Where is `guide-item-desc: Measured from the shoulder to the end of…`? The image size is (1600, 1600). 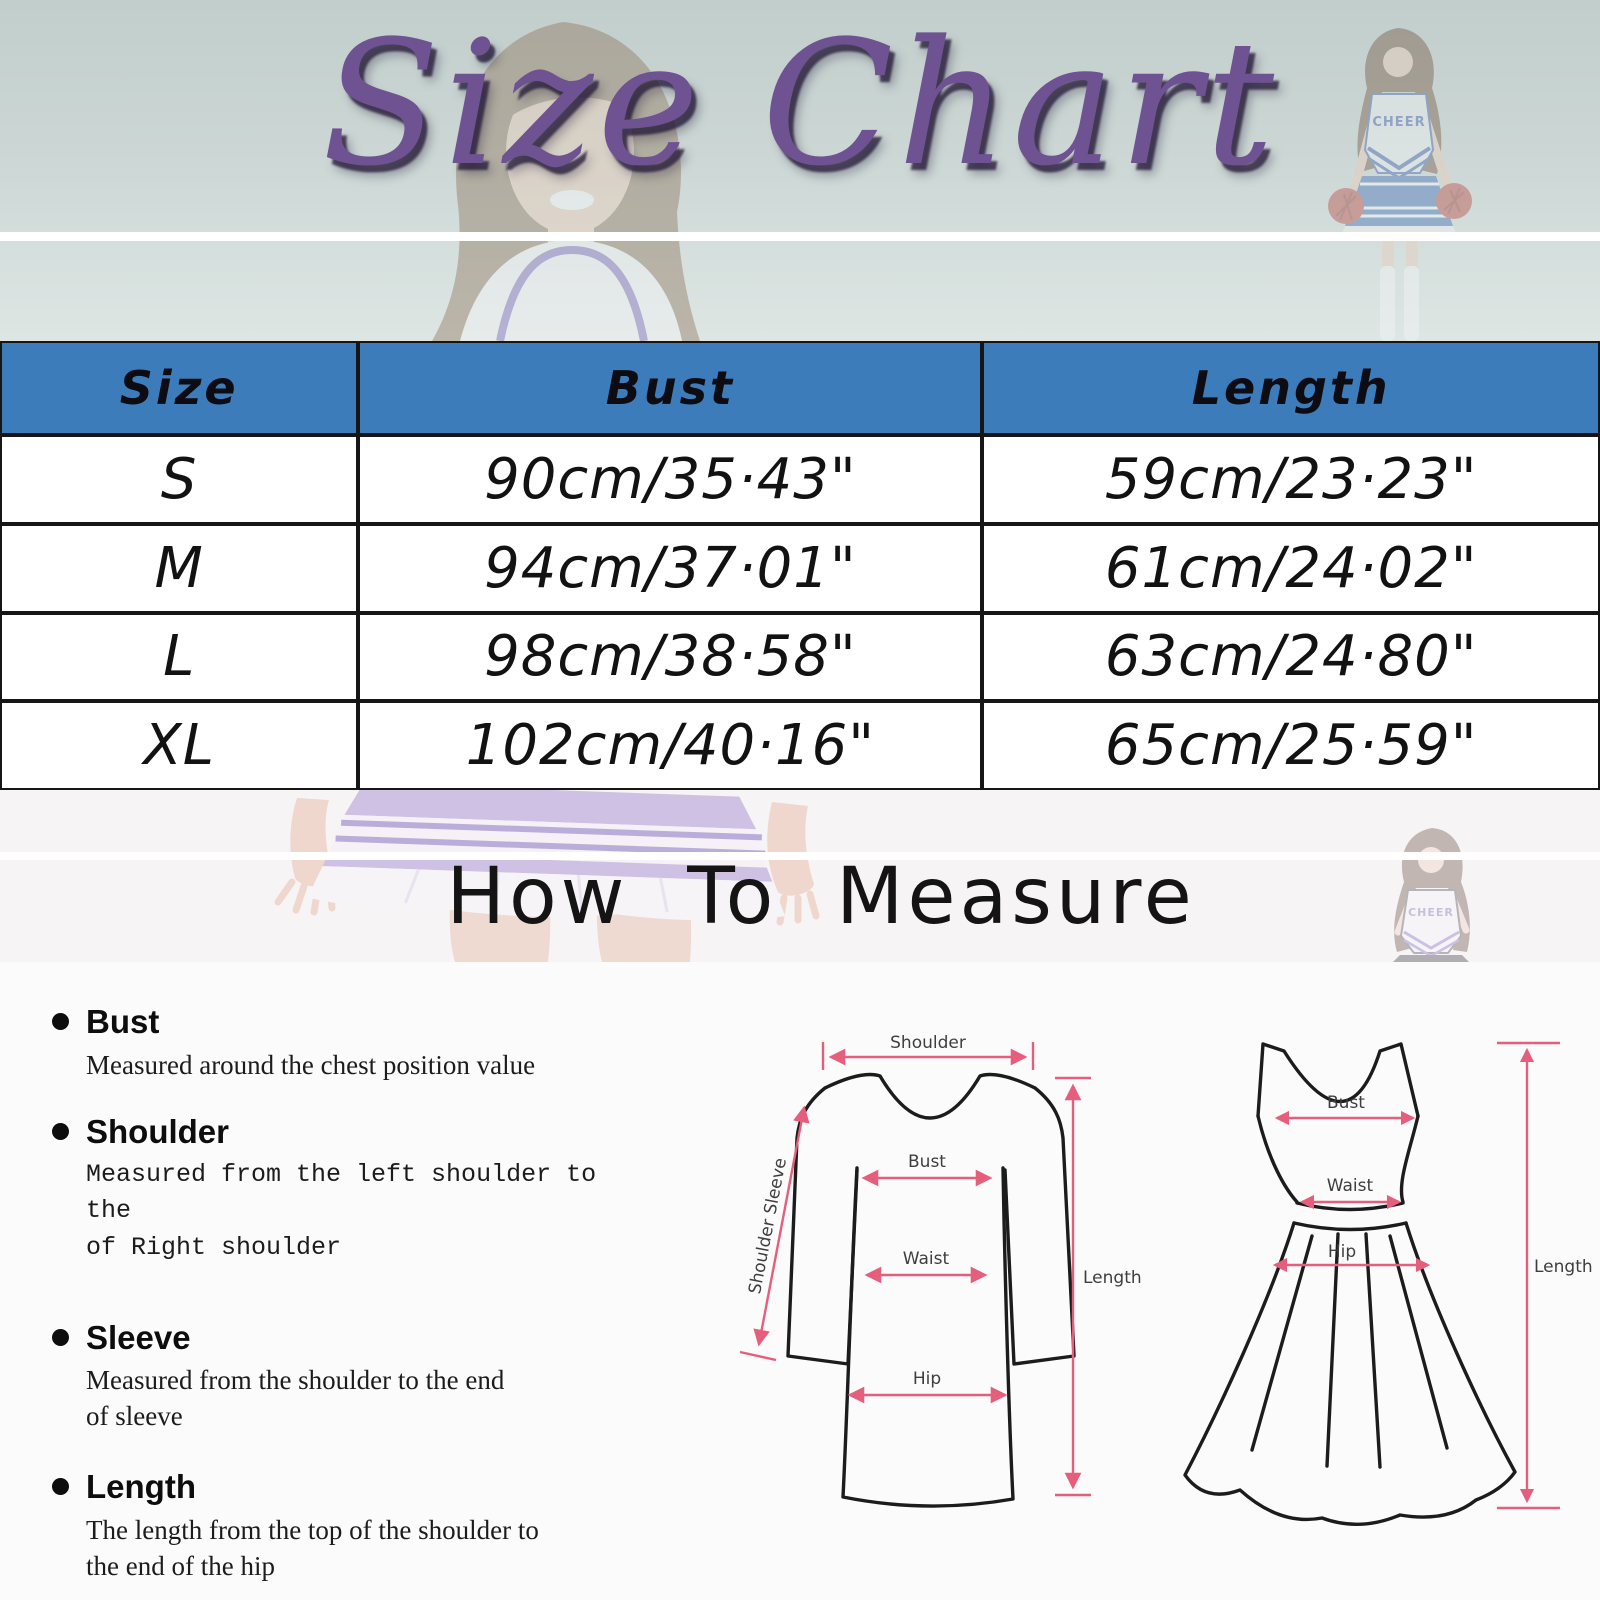
guide-item-desc: Measured from the shoulder to the end of… is located at coordinates (367, 1399).